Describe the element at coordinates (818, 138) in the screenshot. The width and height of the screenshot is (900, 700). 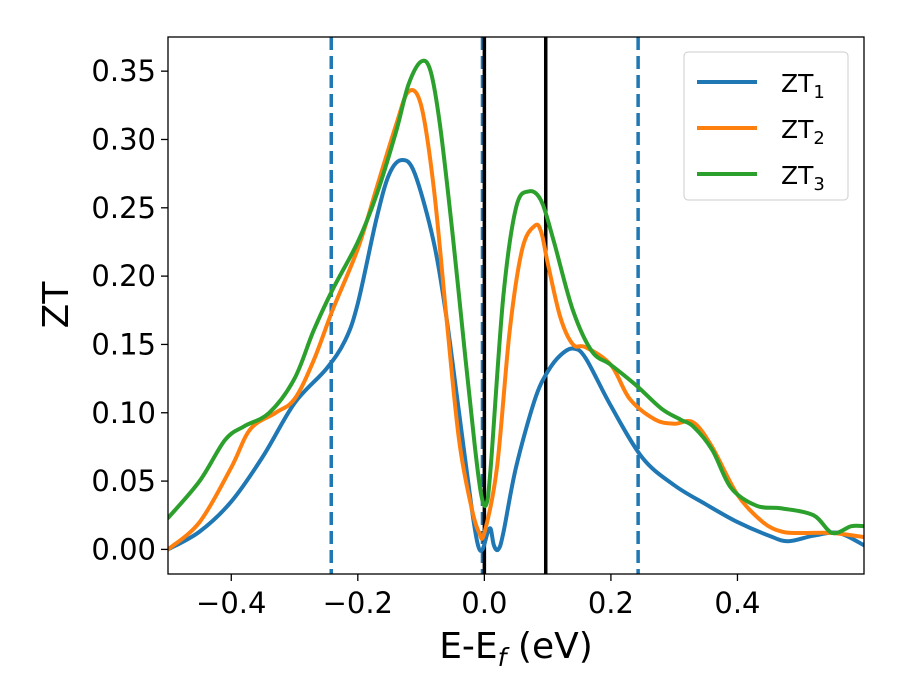
I see `legend-label-subscript: 2` at that location.